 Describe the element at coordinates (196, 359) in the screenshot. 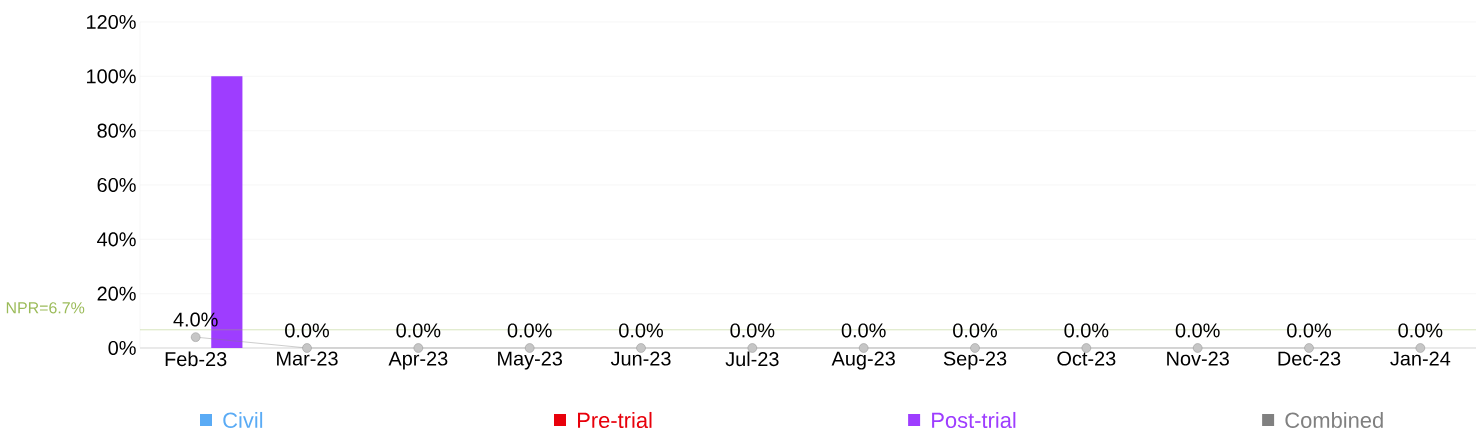

I see `x-tick-label: Feb-23` at that location.